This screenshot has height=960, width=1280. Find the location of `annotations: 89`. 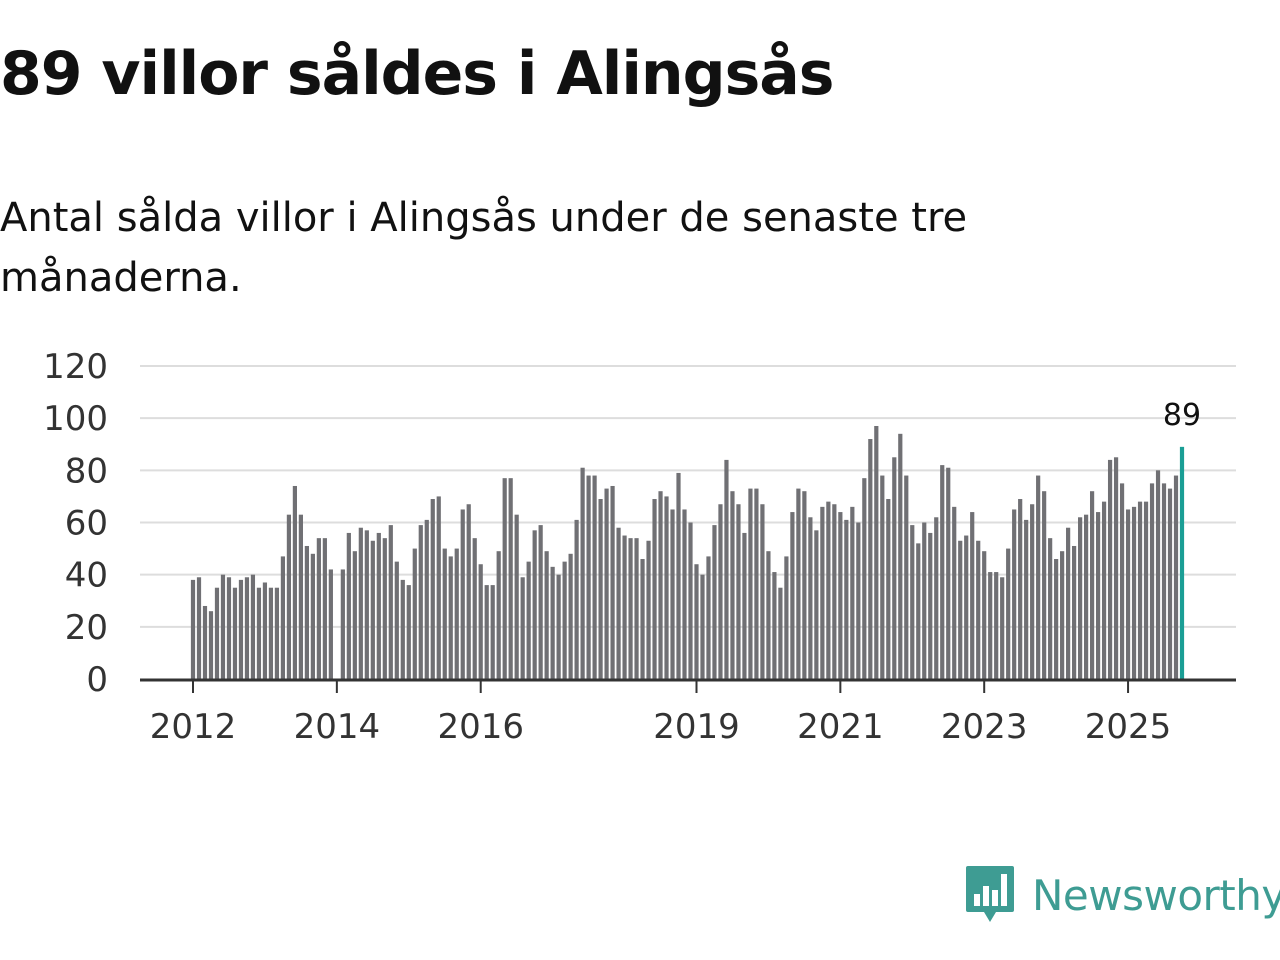

annotations: 89 is located at coordinates (1182, 415).